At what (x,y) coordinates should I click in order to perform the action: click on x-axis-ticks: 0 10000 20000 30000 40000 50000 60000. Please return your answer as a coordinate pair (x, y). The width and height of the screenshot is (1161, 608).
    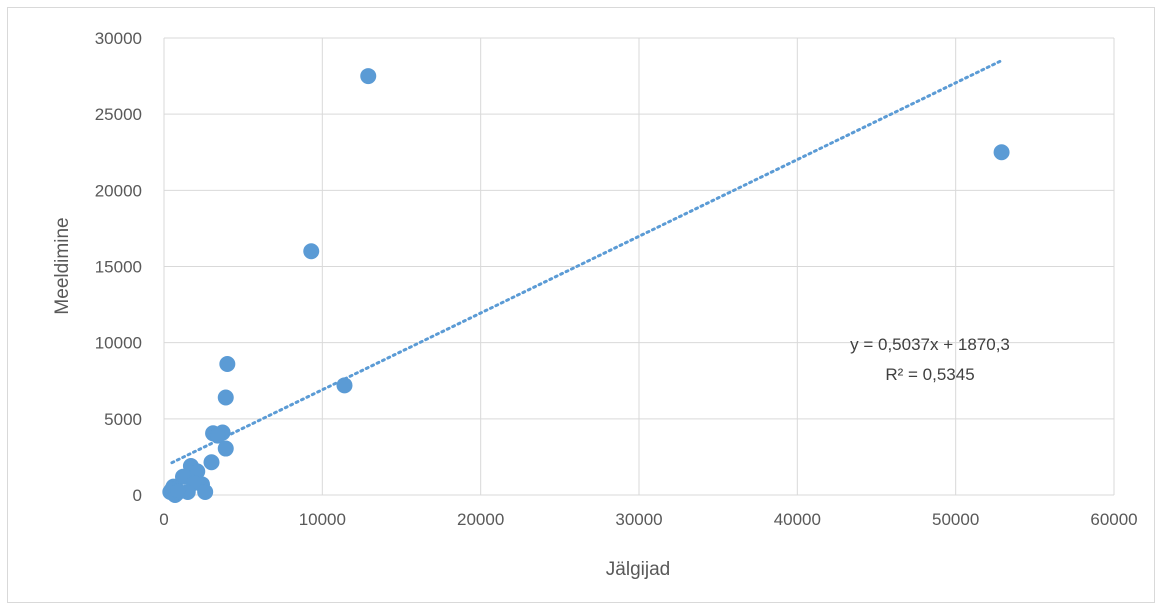
    Looking at the image, I should click on (648, 519).